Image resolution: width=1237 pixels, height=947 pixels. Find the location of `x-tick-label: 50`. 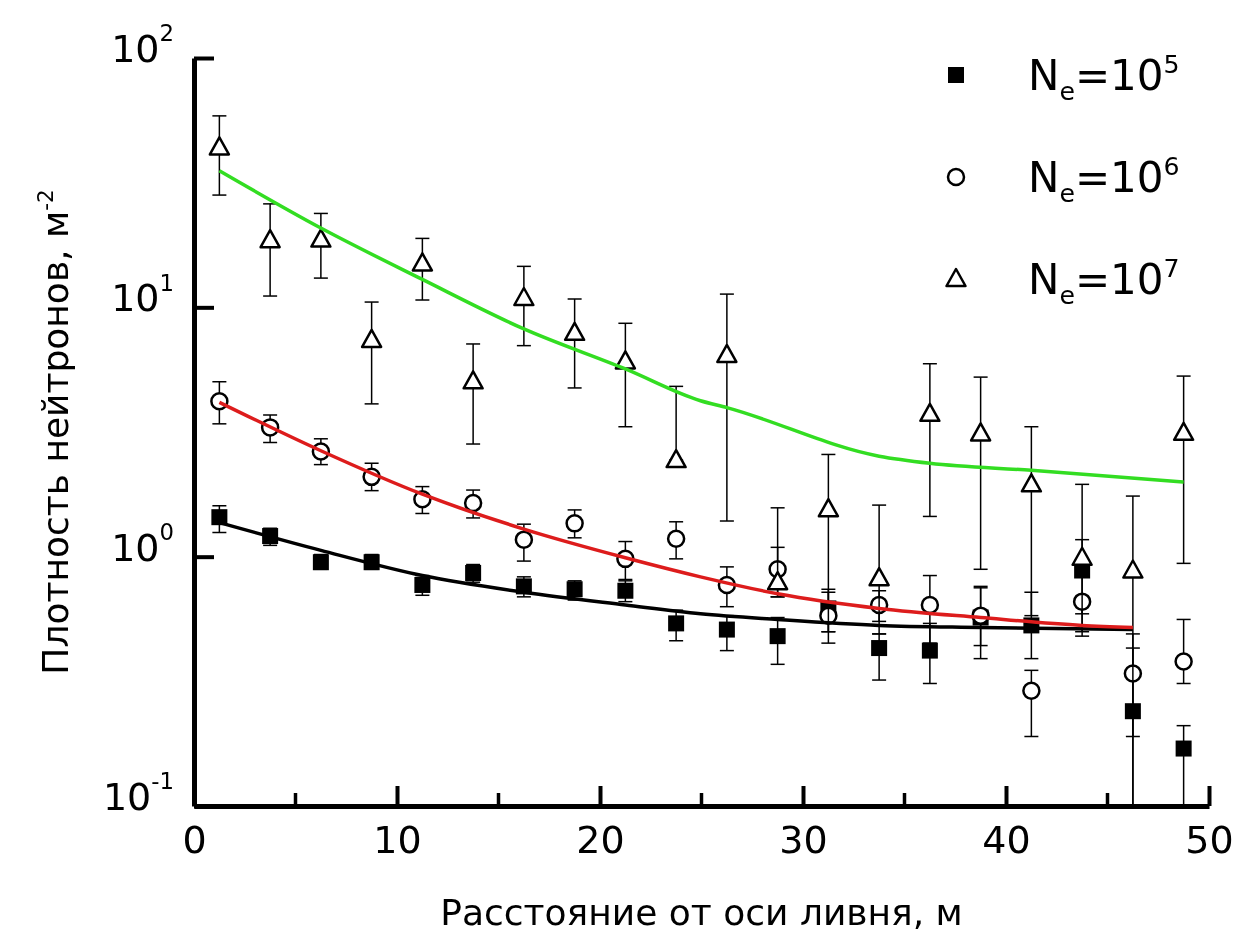

x-tick-label: 50 is located at coordinates (1209, 839).